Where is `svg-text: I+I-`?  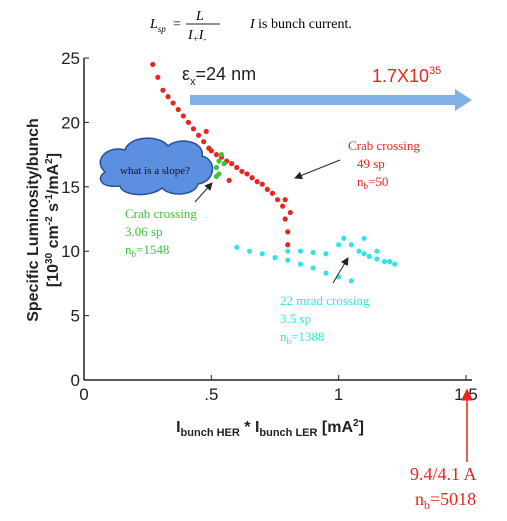 svg-text: I+I- is located at coordinates (196, 36).